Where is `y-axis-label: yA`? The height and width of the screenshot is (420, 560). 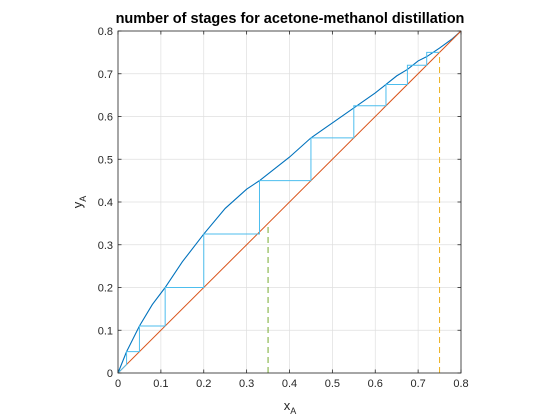
y-axis-label: yA is located at coordinates (79, 202).